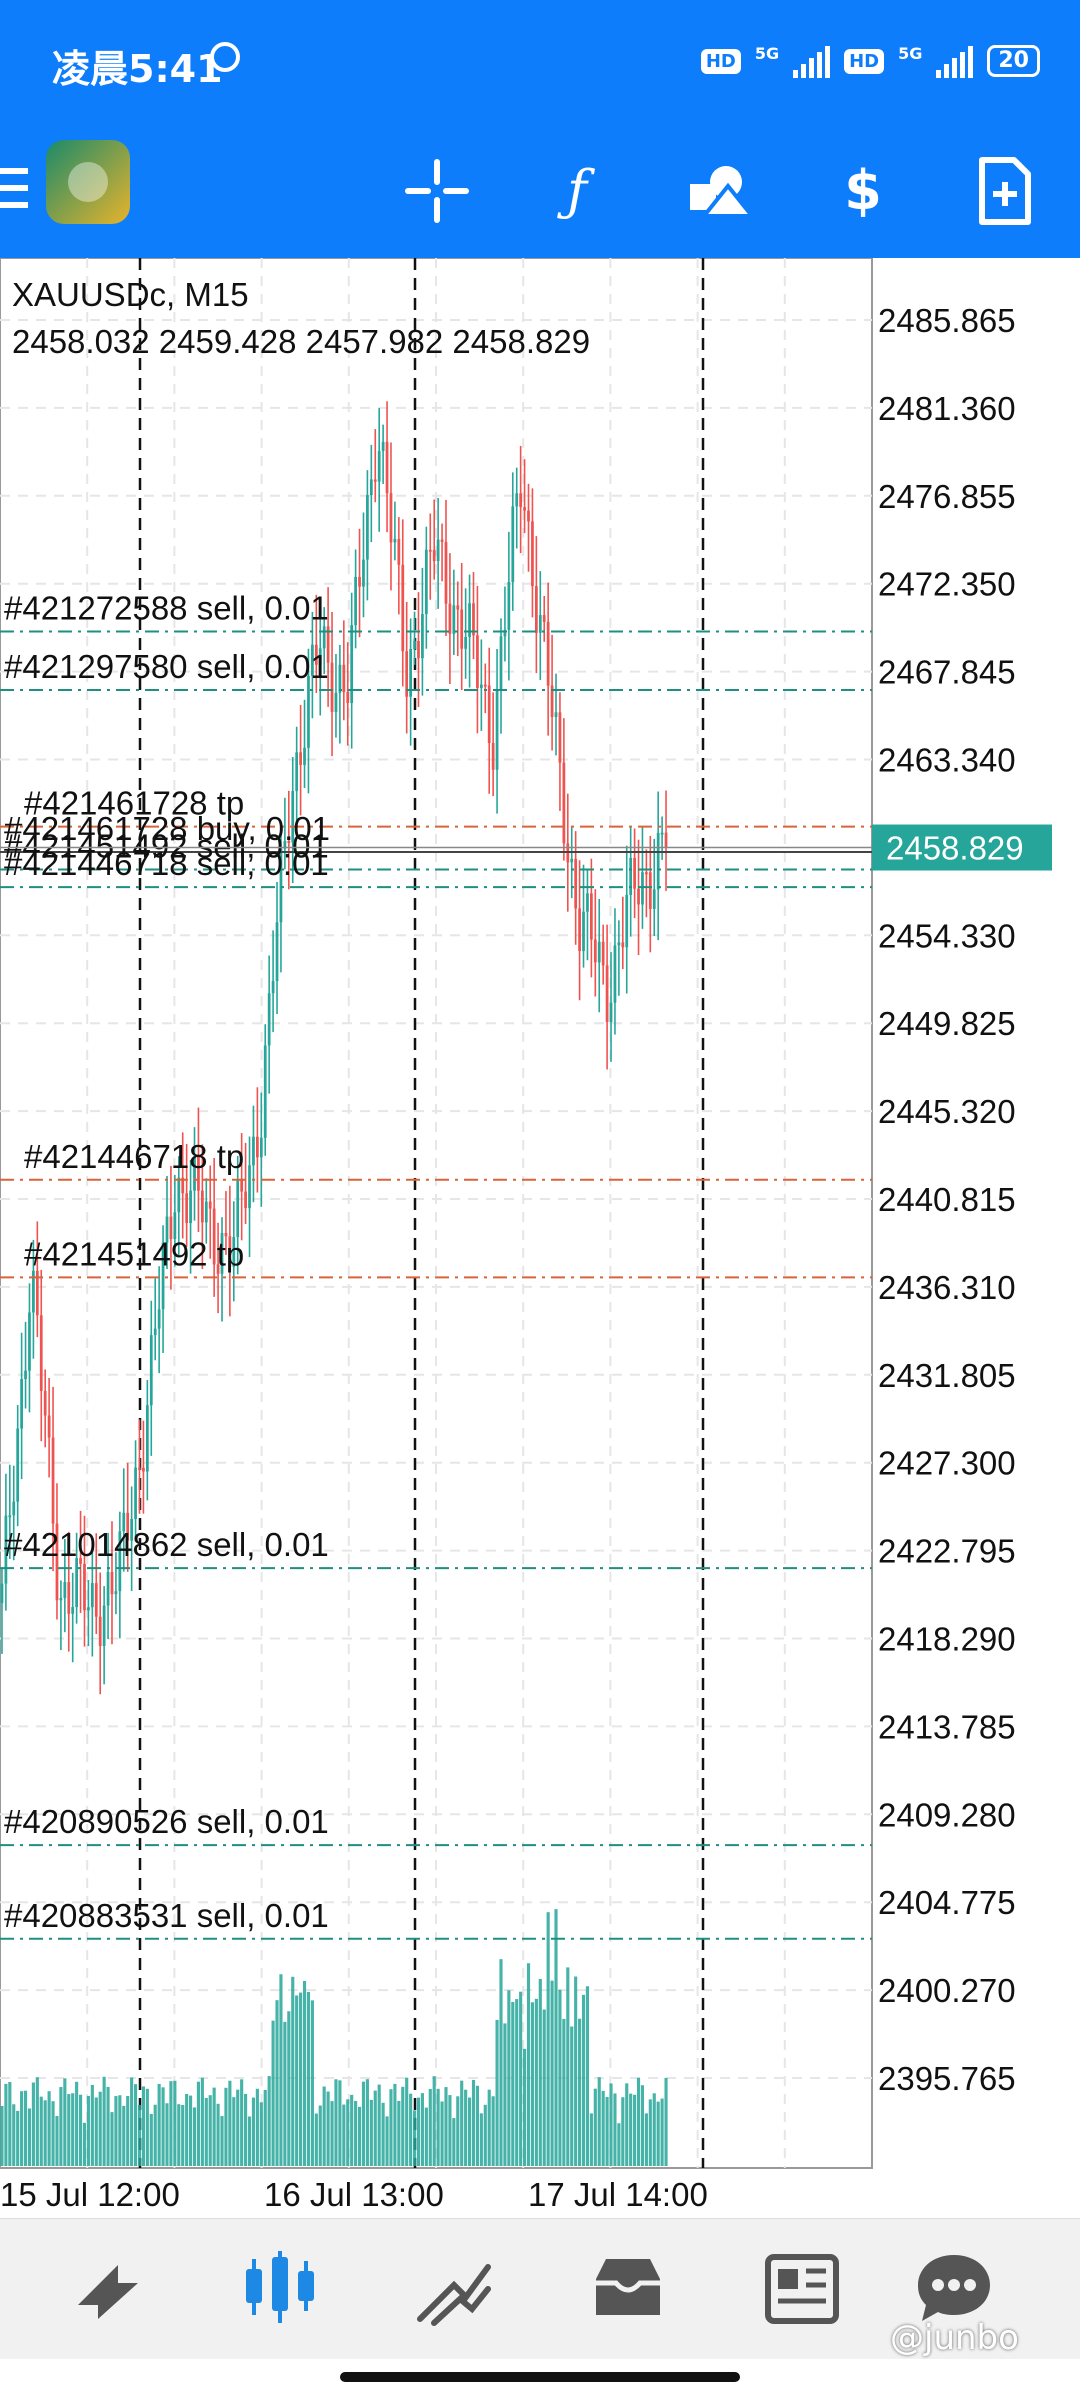 This screenshot has height=2400, width=1080. What do you see at coordinates (577, 190) in the screenshot?
I see `indicators-f-icon: ƒ` at bounding box center [577, 190].